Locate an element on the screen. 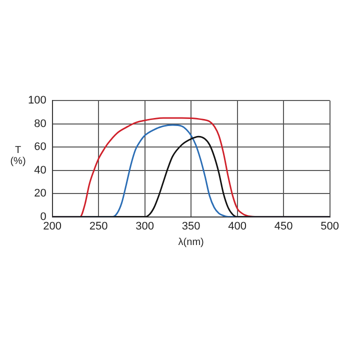  y-tick-label: 80 is located at coordinates (40, 124).